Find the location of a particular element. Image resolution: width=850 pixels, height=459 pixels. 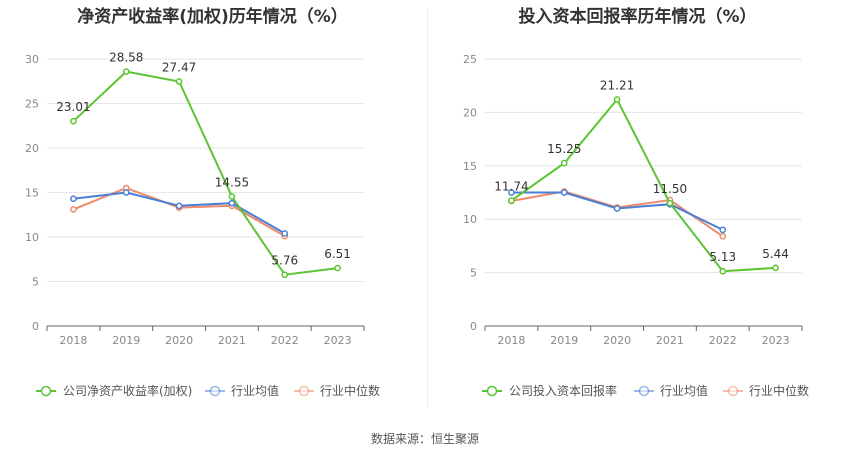

chart-title-roic: 投入资本回报率历年情况（%） is located at coordinates (637, 17).